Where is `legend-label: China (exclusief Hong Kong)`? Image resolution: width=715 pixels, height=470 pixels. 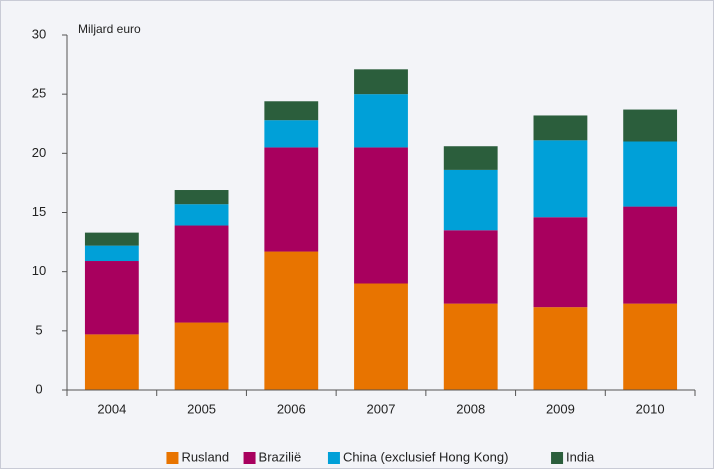 legend-label: China (exclusief Hong Kong) is located at coordinates (425, 456).